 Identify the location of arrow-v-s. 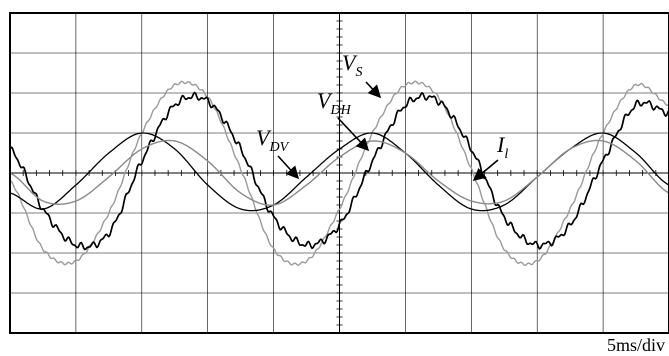
(373, 90).